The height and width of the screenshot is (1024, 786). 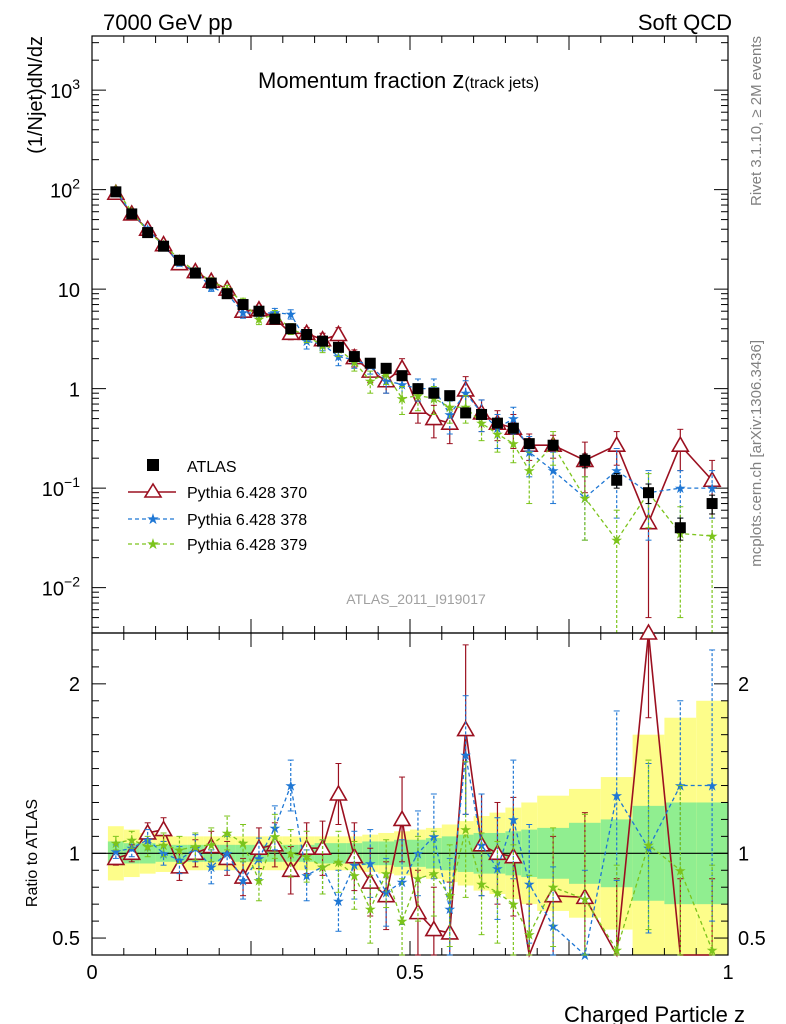 What do you see at coordinates (501, 83) in the screenshot?
I see `main-title-sub: (track jets)` at bounding box center [501, 83].